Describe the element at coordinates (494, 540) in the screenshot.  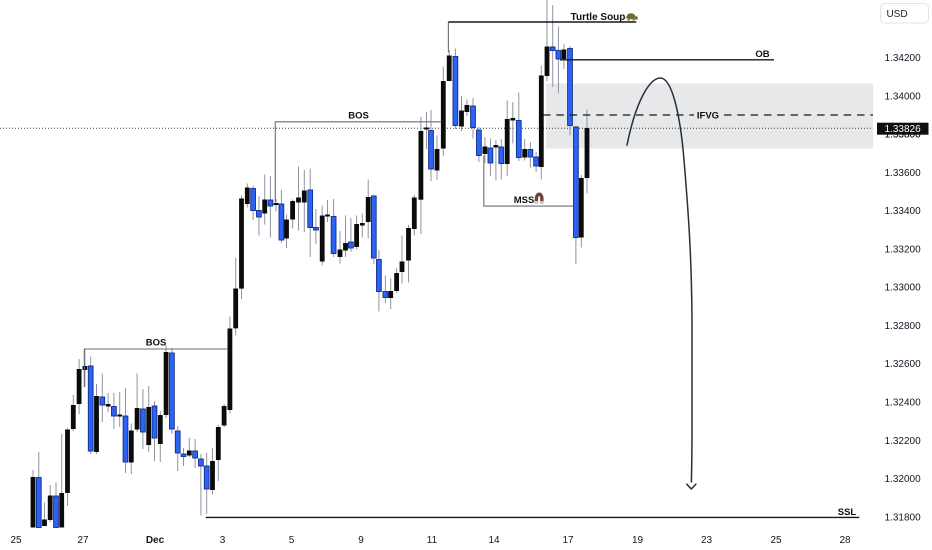
I see `svg-text: 14` at that location.